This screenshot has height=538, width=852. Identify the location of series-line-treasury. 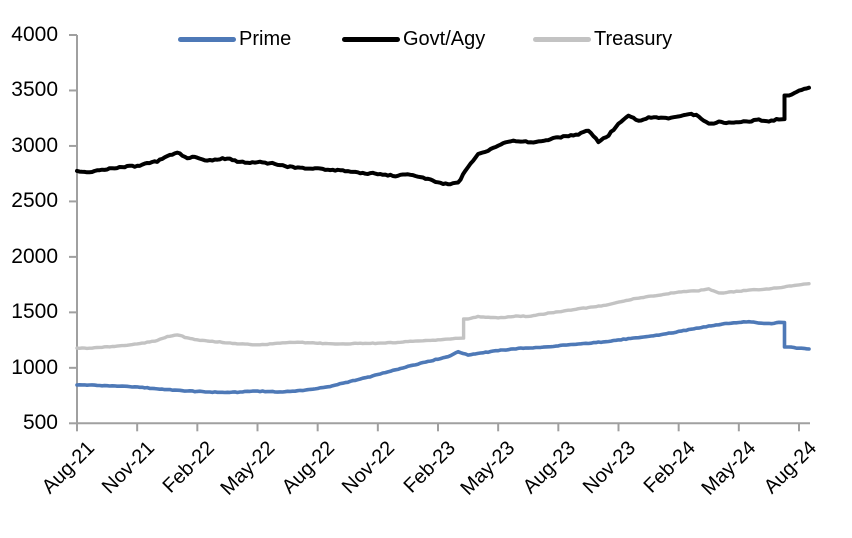
(443, 316).